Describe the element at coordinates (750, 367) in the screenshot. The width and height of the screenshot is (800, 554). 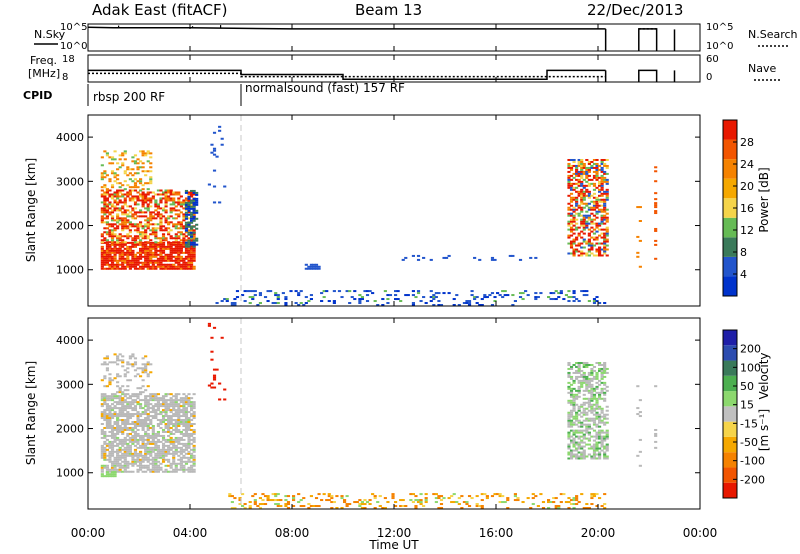
I see `colorbar-tick-label: 100` at that location.